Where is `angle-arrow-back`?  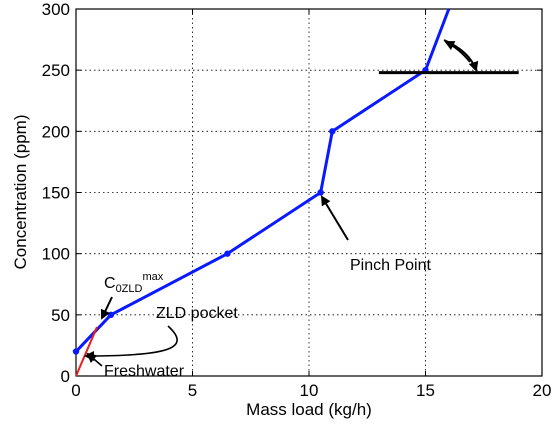
angle-arrow-back is located at coordinates (457, 52).